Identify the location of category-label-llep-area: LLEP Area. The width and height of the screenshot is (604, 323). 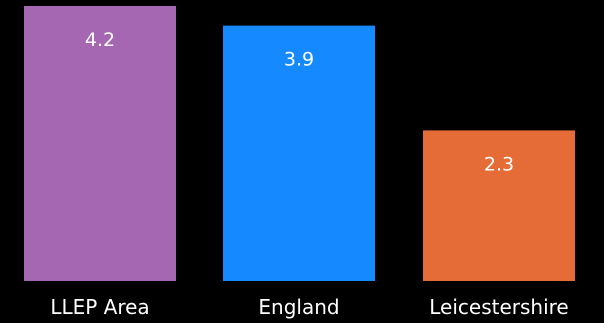
(99, 307).